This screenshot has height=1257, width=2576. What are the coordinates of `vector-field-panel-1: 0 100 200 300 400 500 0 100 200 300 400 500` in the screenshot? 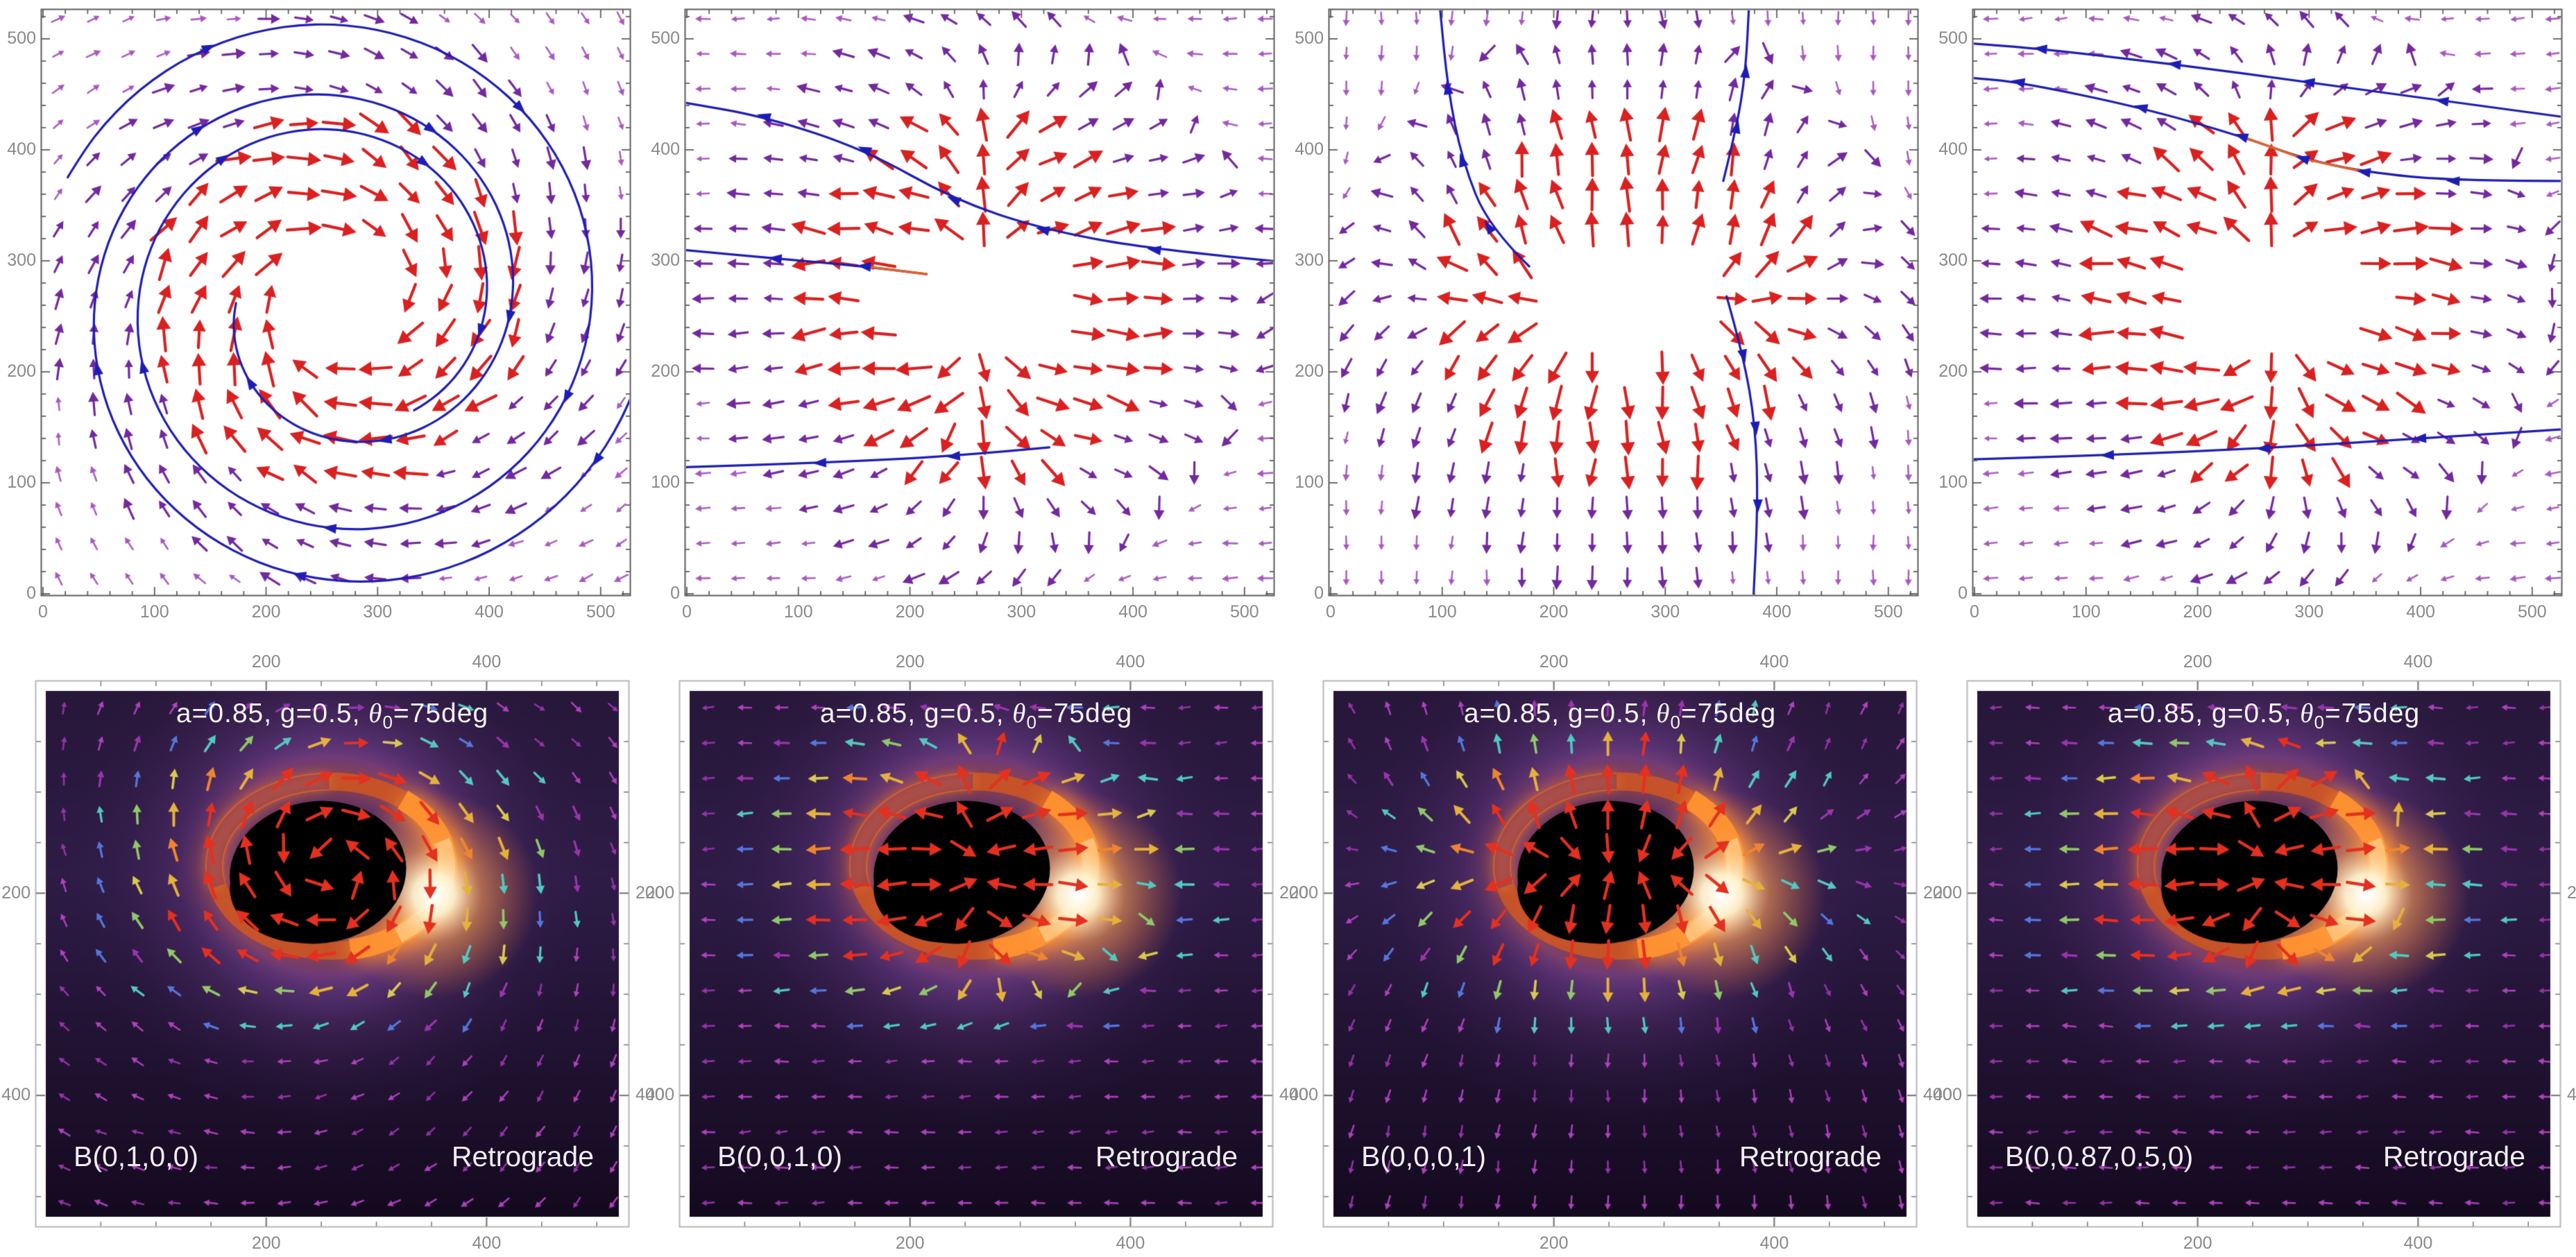 It's located at (319, 314).